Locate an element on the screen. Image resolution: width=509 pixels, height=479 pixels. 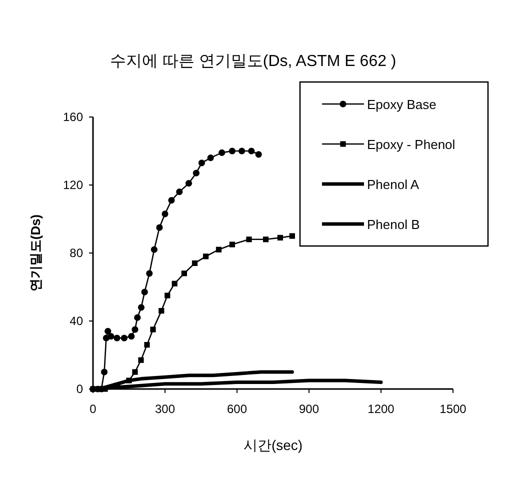
x-tick-label: 600 is located at coordinates (237, 409).